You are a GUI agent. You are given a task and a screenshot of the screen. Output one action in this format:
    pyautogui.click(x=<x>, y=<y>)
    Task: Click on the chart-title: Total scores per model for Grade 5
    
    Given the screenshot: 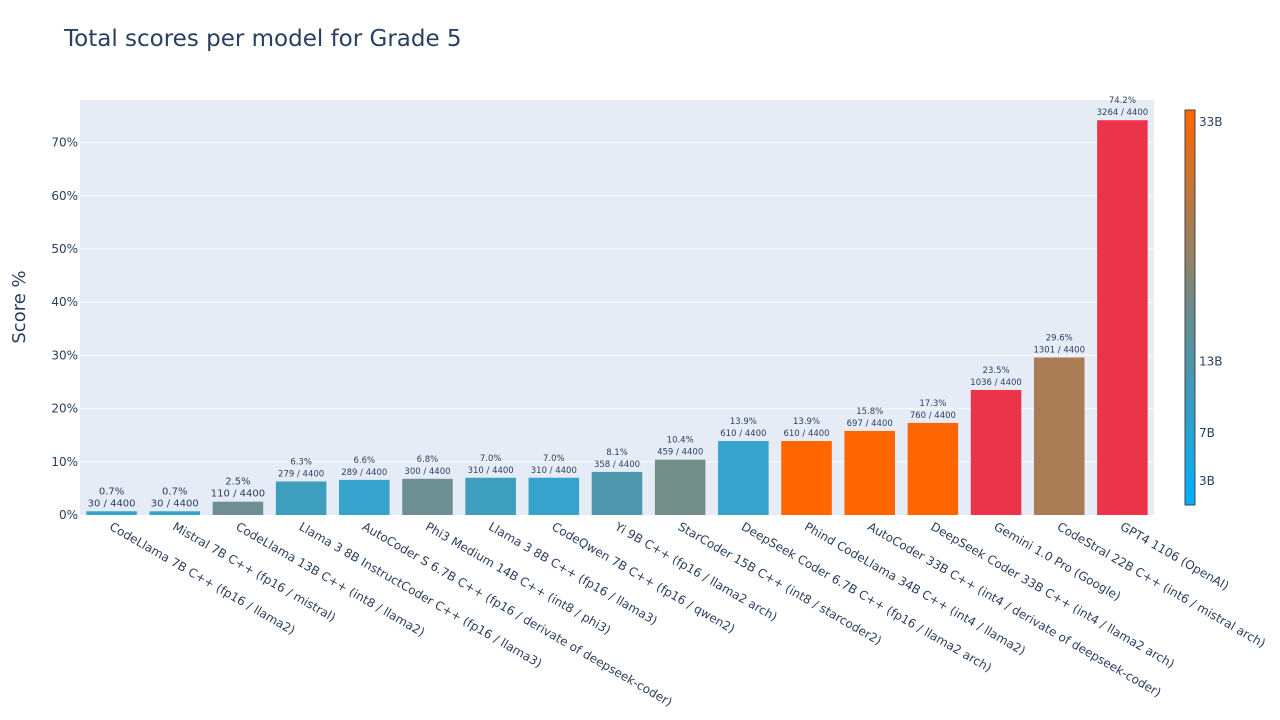 What is the action you would take?
    pyautogui.click(x=263, y=39)
    